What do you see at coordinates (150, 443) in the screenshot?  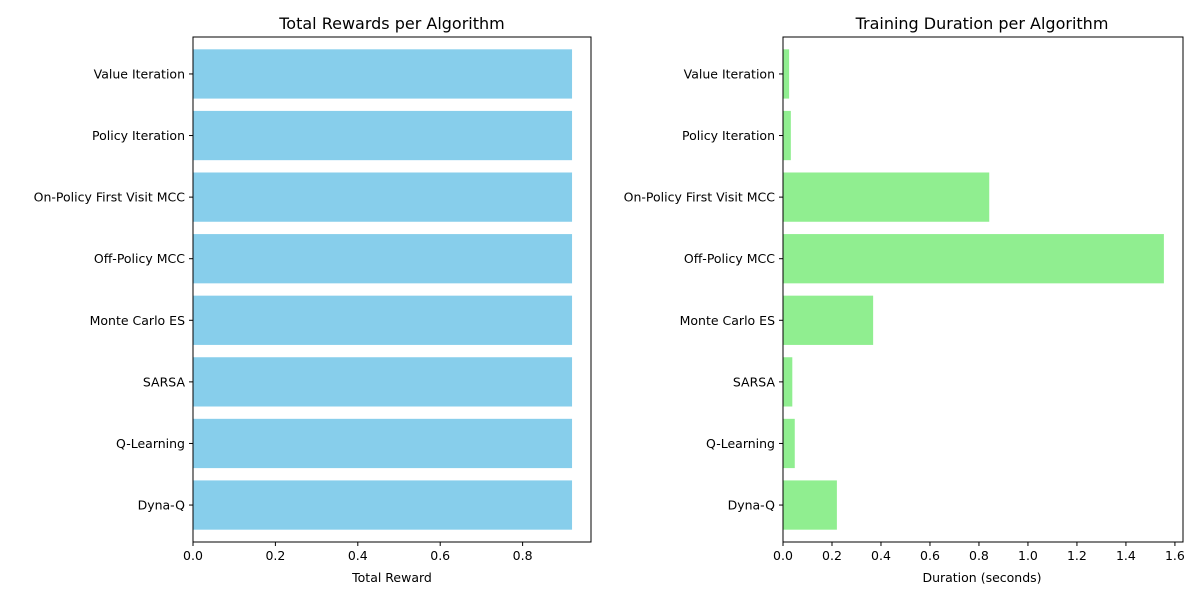 I see `rewards-y-tick-label-6: Q-Learning` at bounding box center [150, 443].